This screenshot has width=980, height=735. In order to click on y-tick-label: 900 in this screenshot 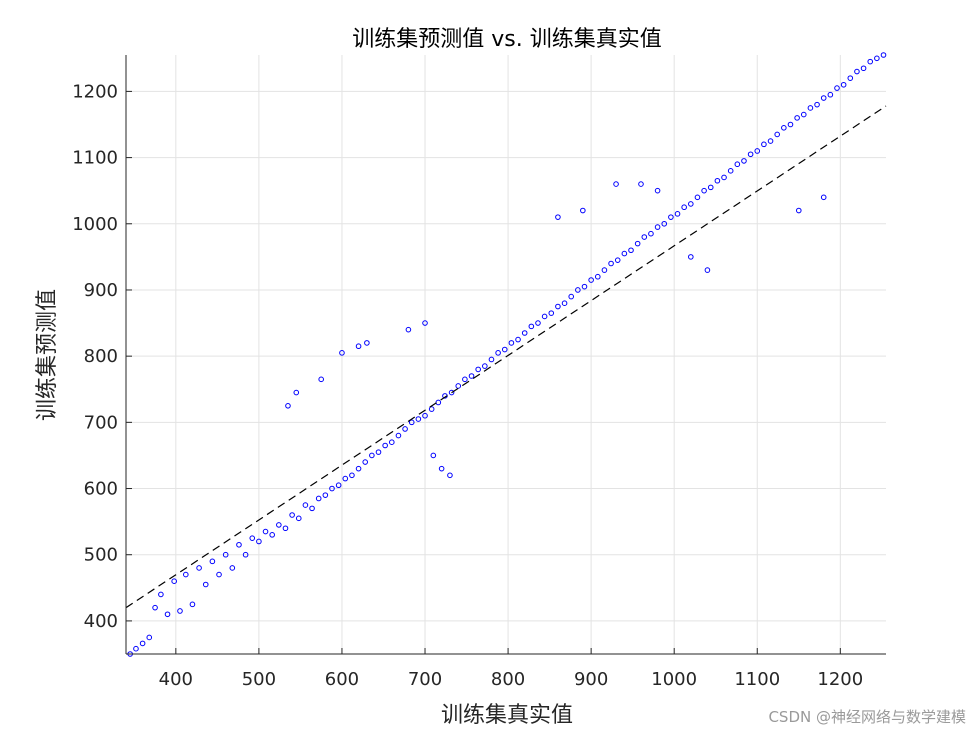, I will do `click(101, 290)`.